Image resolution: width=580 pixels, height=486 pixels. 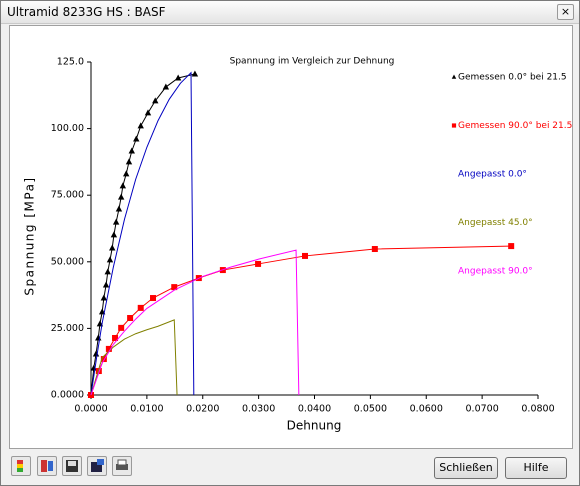 What do you see at coordinates (70, 62) in the screenshot?
I see `y-tick-label: 125.0` at bounding box center [70, 62].